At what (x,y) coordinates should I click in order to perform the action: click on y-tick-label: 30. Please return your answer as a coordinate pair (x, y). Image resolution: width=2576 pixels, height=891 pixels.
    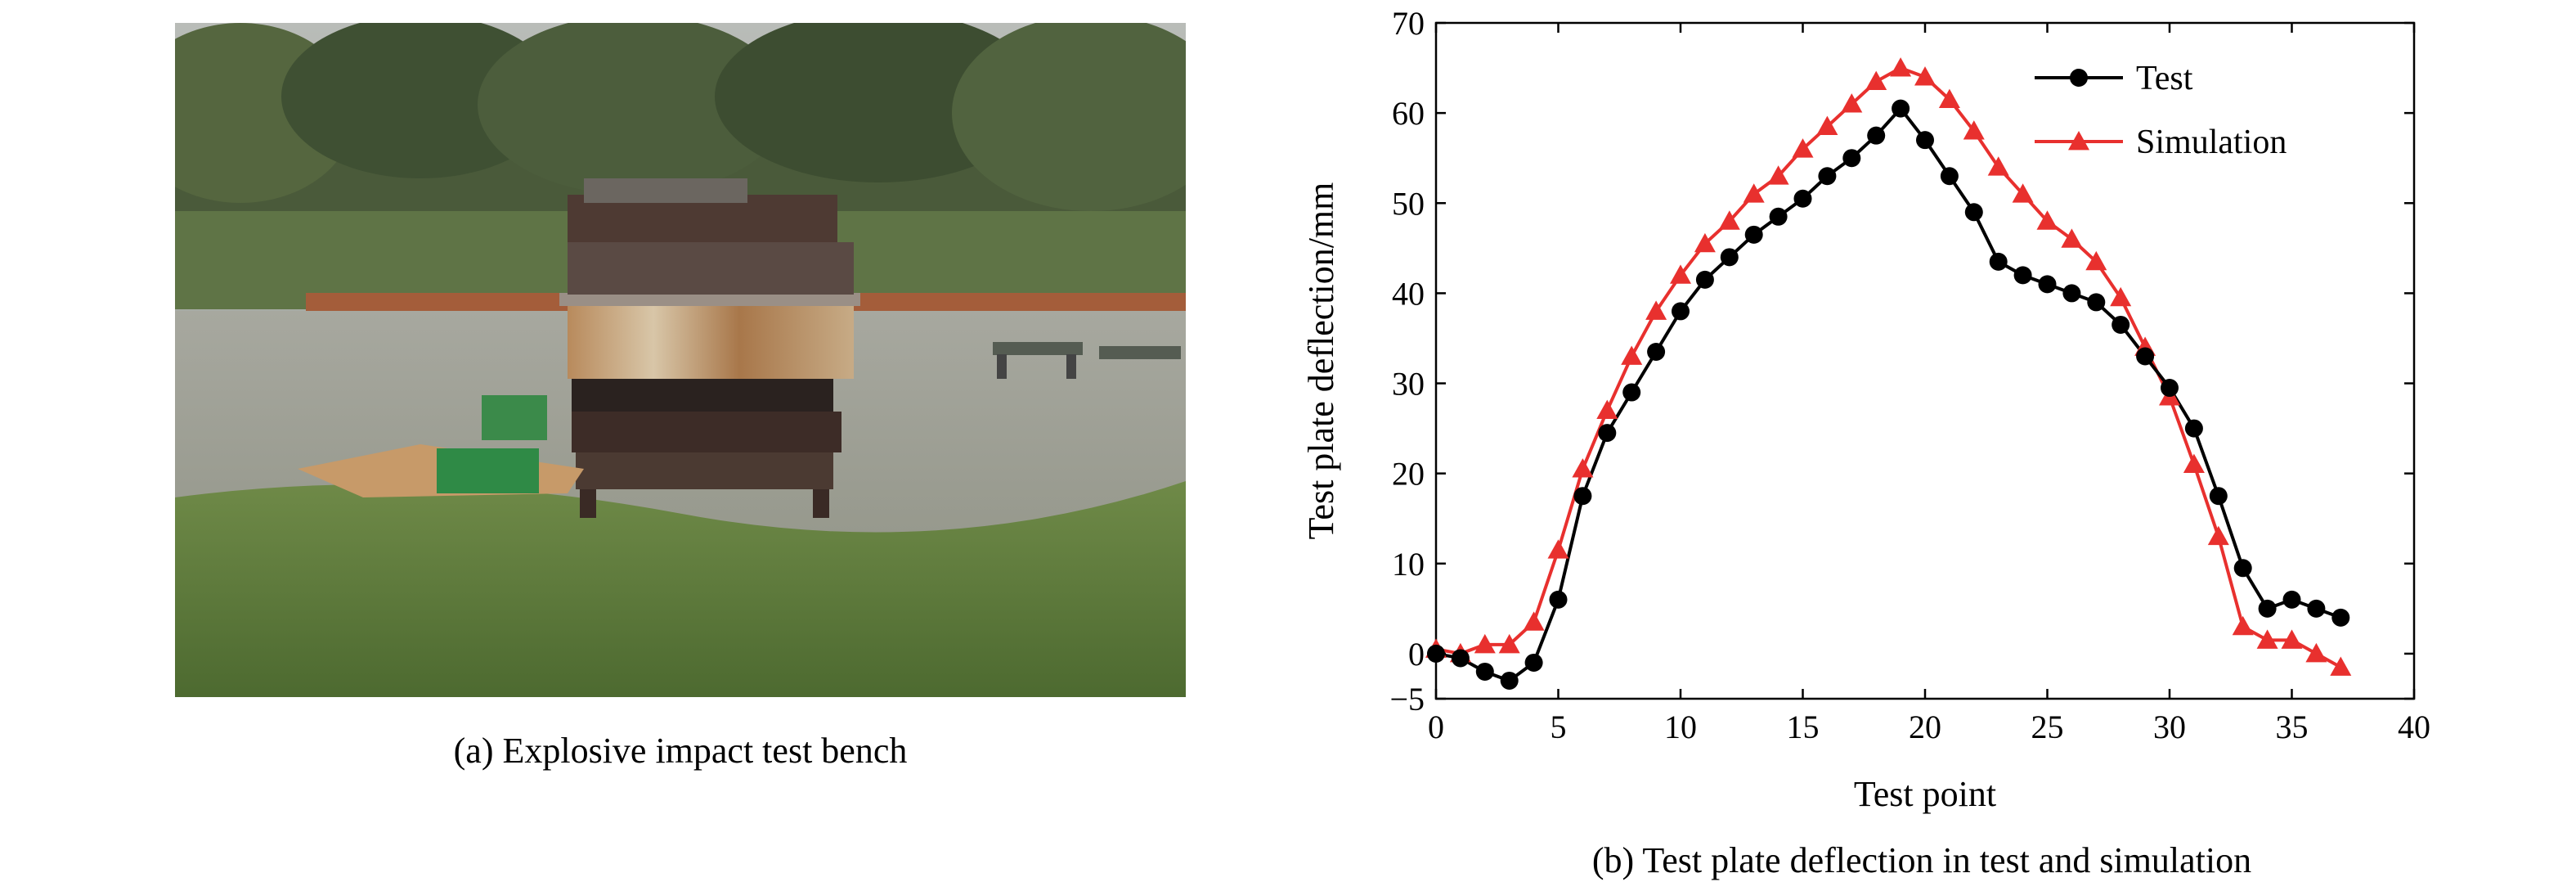
    Looking at the image, I should click on (1408, 385).